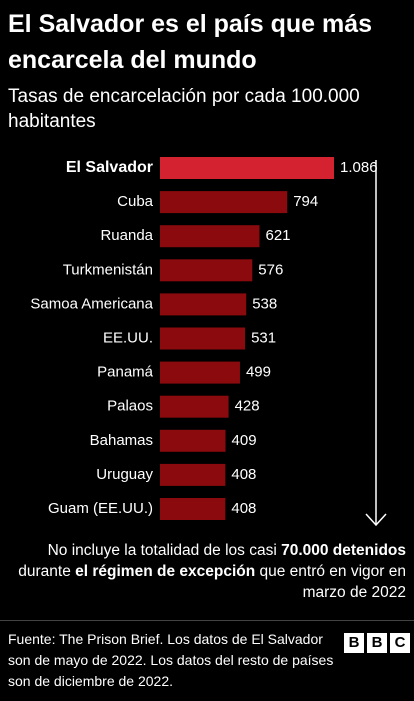 Image resolution: width=414 pixels, height=701 pixels. I want to click on note-segment: que entró en vigor en marzo de 2022, so click(330, 582).